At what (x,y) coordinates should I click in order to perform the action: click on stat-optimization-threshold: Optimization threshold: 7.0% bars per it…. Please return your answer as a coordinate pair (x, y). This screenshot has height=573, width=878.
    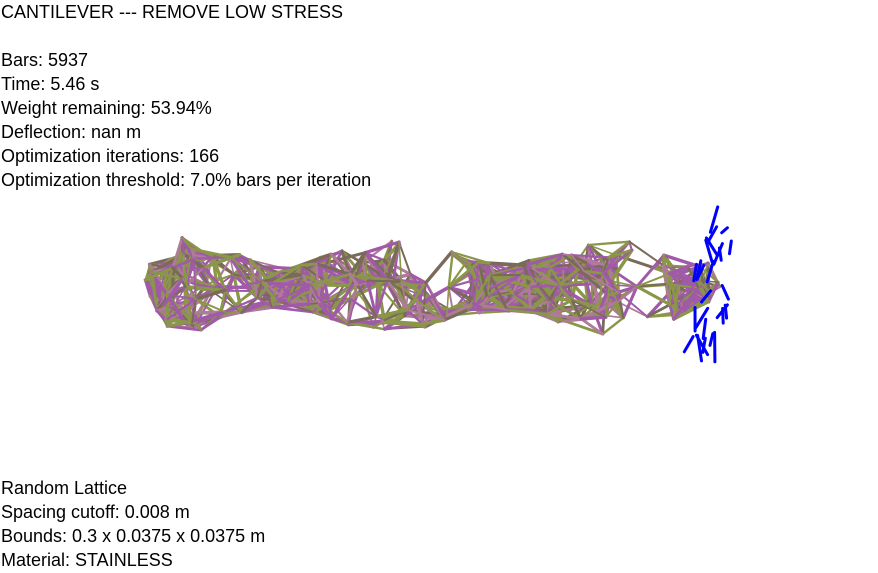
    Looking at the image, I should click on (186, 180).